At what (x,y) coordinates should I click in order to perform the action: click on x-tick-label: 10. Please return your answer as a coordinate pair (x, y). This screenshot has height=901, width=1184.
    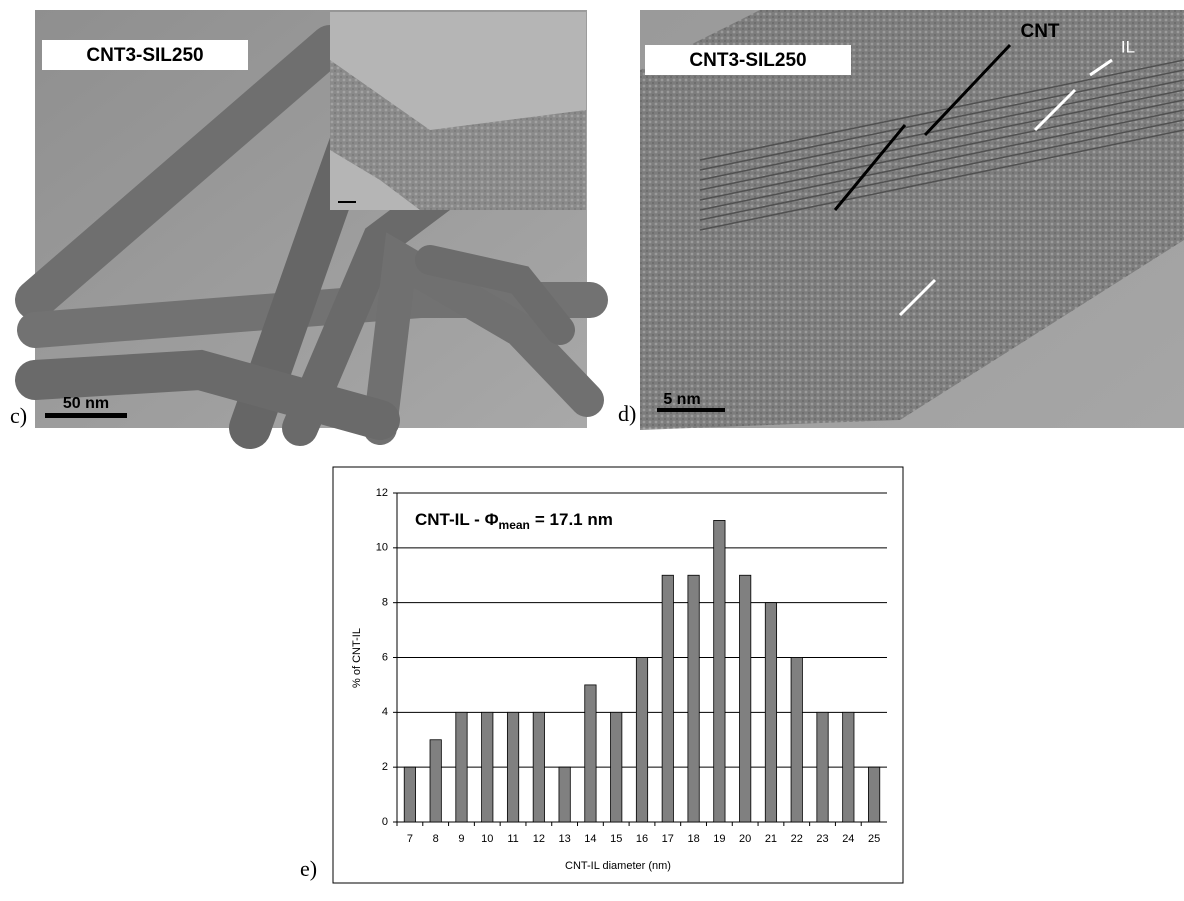
    Looking at the image, I should click on (487, 839).